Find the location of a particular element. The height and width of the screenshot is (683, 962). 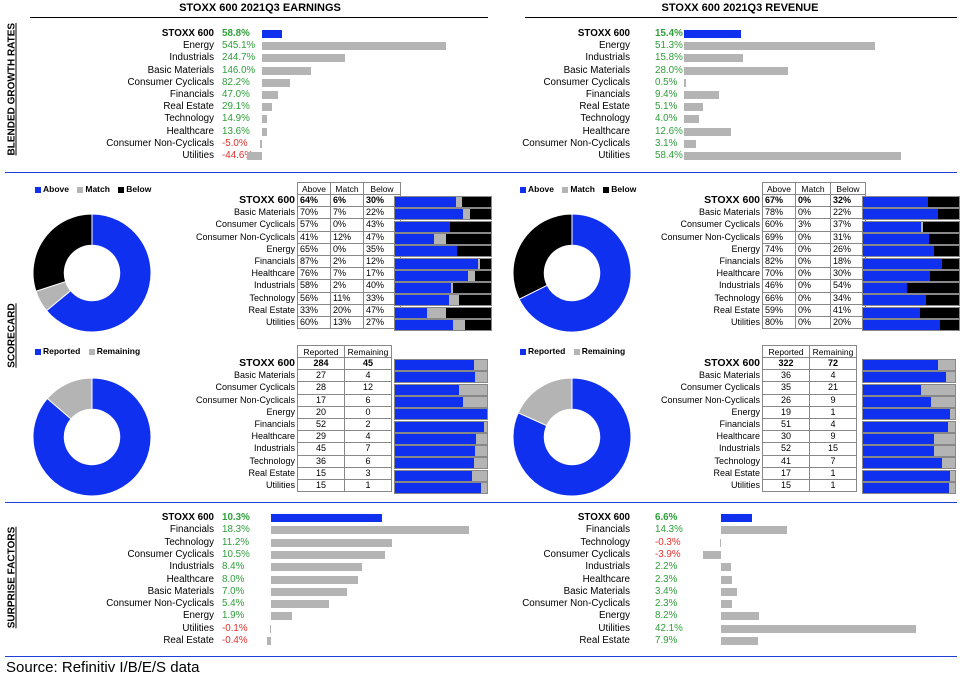

category-label: Financials is located at coordinates (607, 94).